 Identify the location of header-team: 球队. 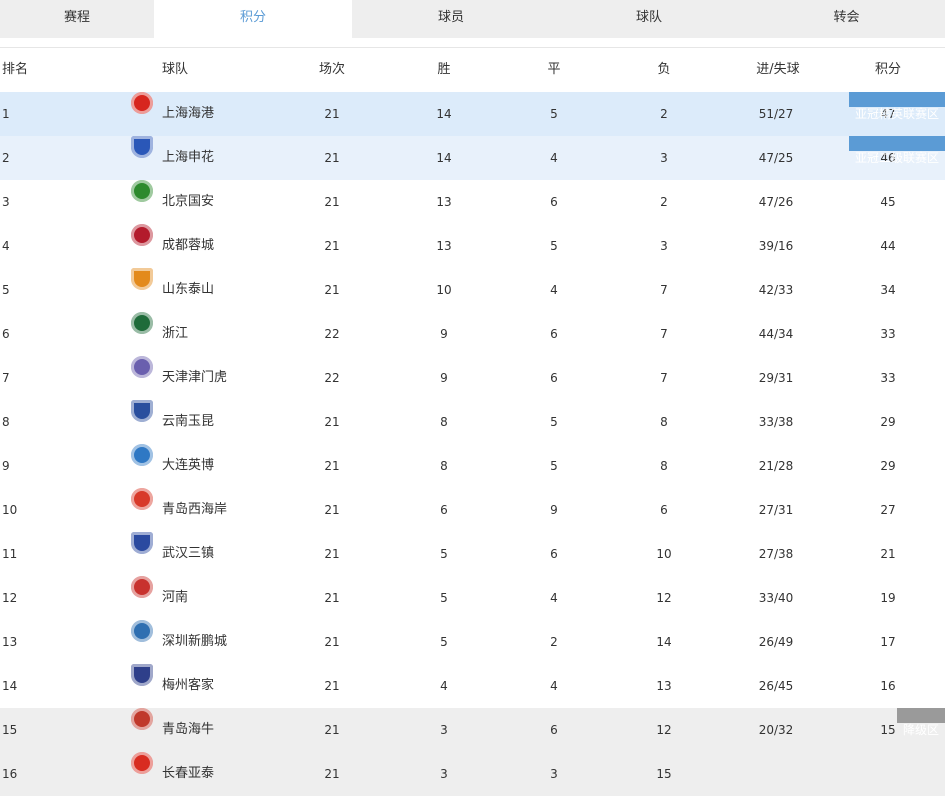
(175, 69).